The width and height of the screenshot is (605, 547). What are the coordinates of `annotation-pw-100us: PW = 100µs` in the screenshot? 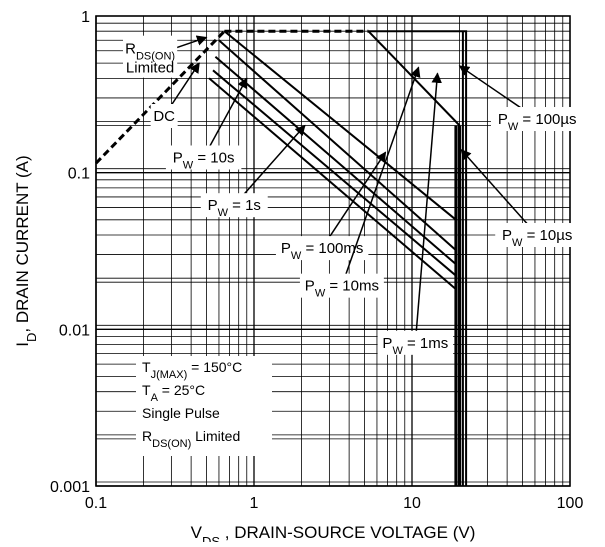 It's located at (521, 99).